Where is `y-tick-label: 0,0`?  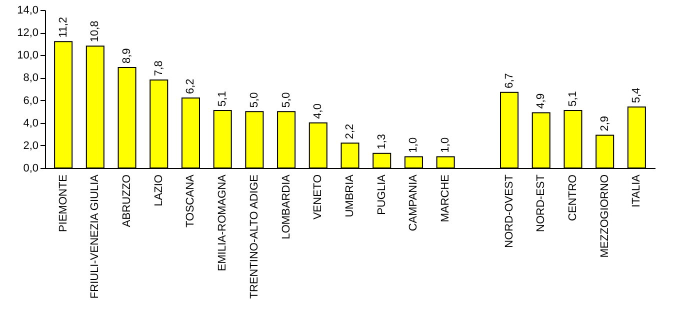 y-tick-label: 0,0 is located at coordinates (30, 168).